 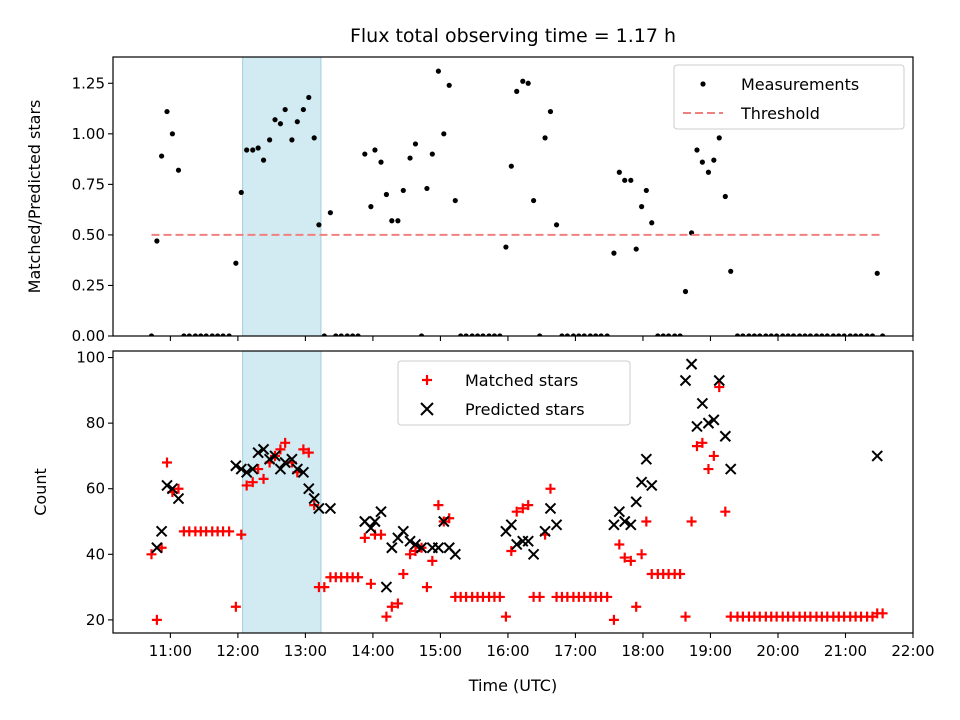 I want to click on x-tick-label: 12:00, so click(x=237, y=651).